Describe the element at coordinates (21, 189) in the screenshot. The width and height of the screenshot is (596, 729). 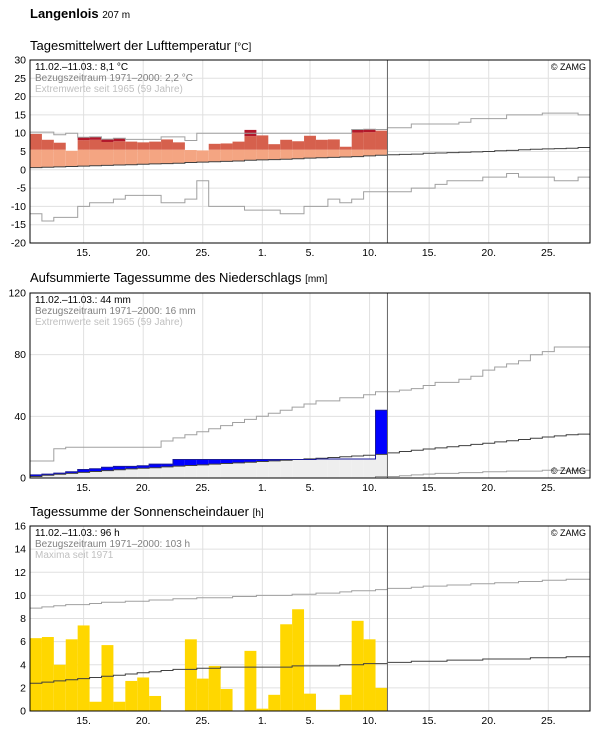
I see `temperature-y-tick-label: -5` at that location.